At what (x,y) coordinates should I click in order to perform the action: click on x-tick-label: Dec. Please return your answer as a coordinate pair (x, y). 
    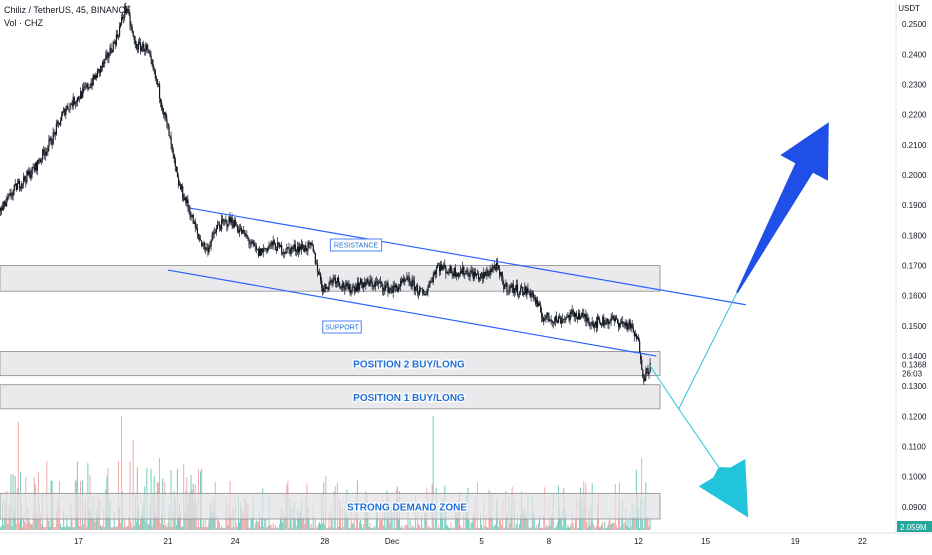
    Looking at the image, I should click on (392, 541).